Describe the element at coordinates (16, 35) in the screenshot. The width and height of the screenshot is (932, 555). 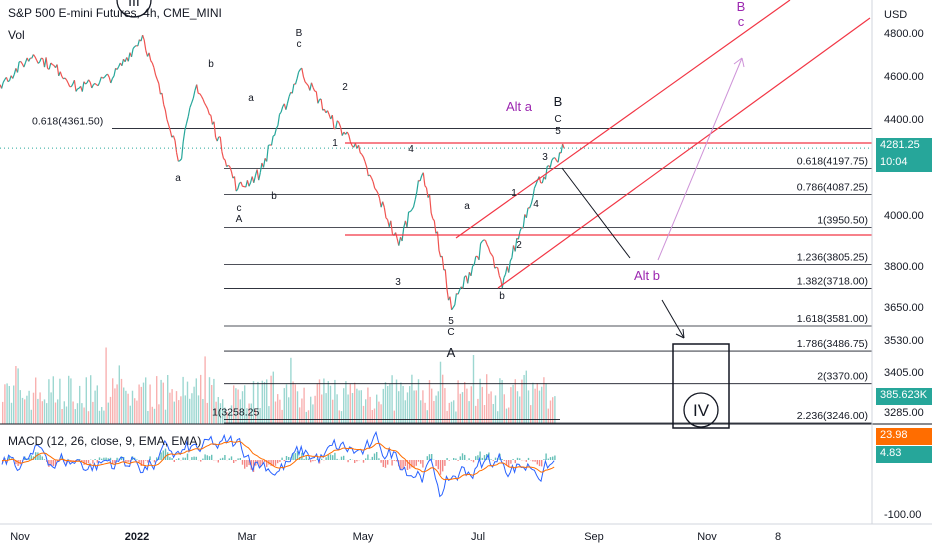
I see `volume-label: Vol` at that location.